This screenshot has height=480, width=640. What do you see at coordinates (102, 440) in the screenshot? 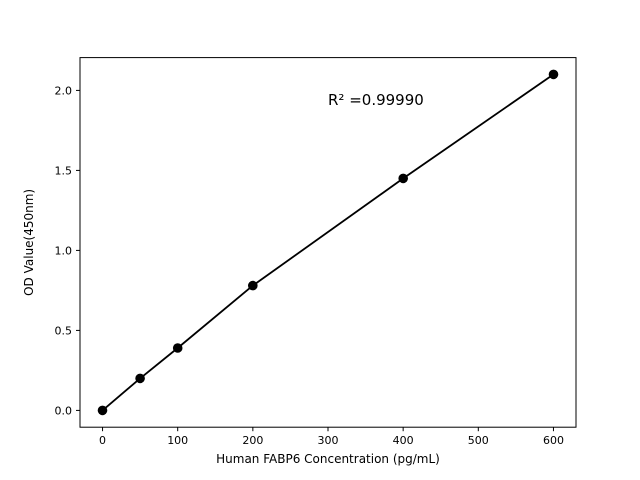
I see `x-tick-label: 0` at bounding box center [102, 440].